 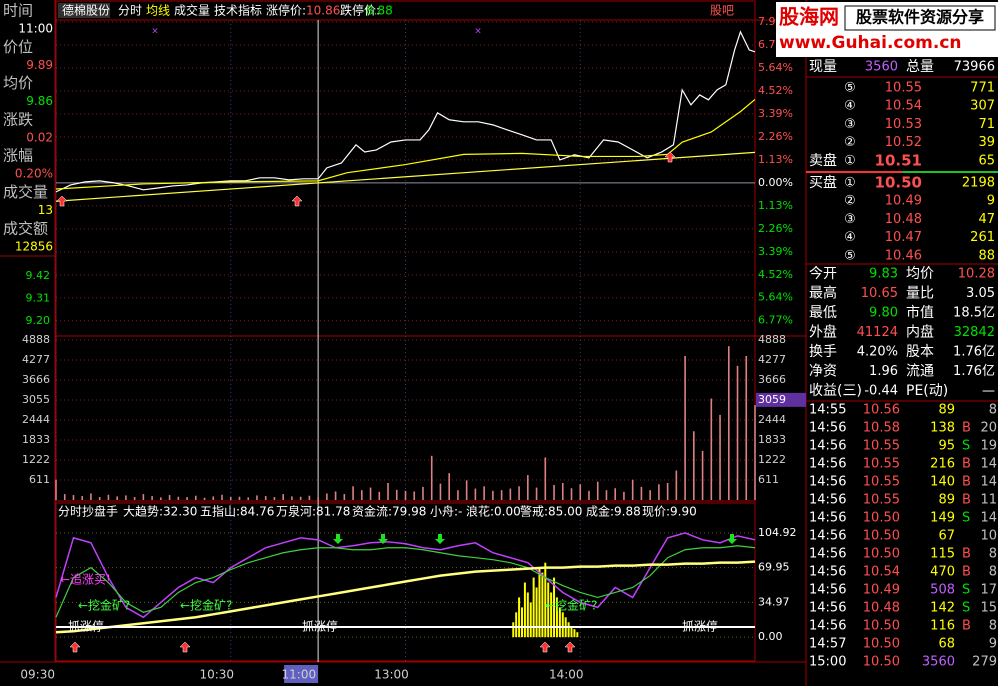 What do you see at coordinates (775, 297) in the screenshot?
I see `y-tick-label: 5.64%` at bounding box center [775, 297].